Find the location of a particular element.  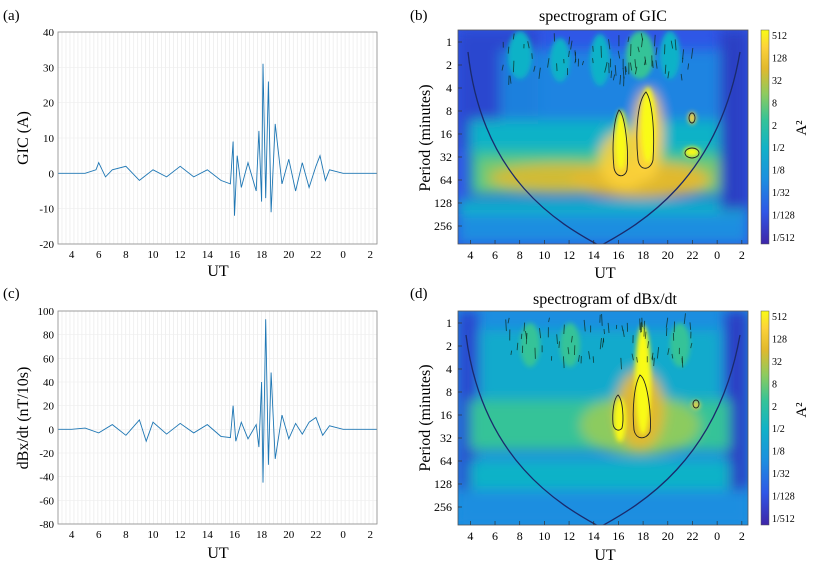

colorbar-tick-label: 8 is located at coordinates (774, 103).